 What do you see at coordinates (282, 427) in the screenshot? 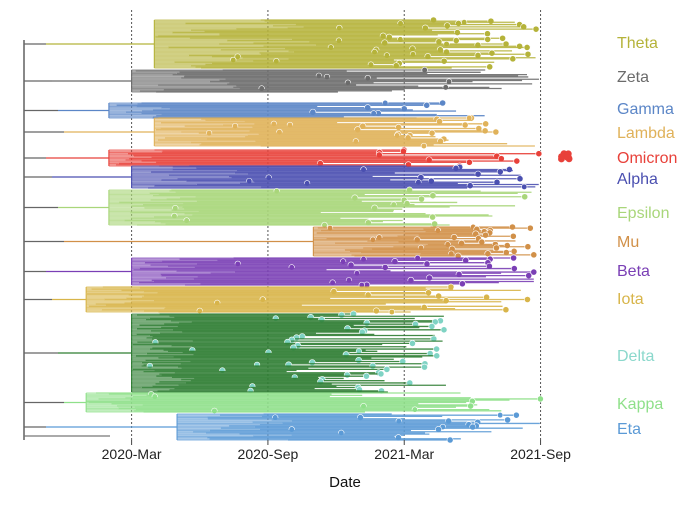
I see `clade-eta` at bounding box center [282, 427].